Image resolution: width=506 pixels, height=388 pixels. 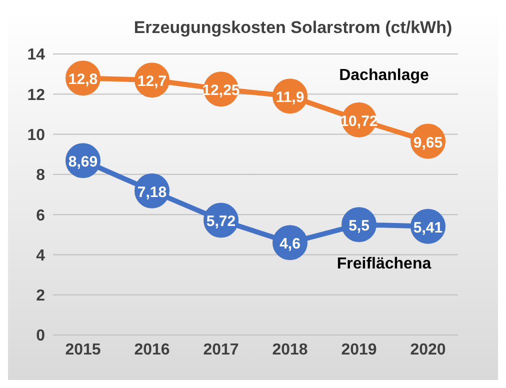 What do you see at coordinates (41, 336) in the screenshot?
I see `y-tick-label: 0` at bounding box center [41, 336].